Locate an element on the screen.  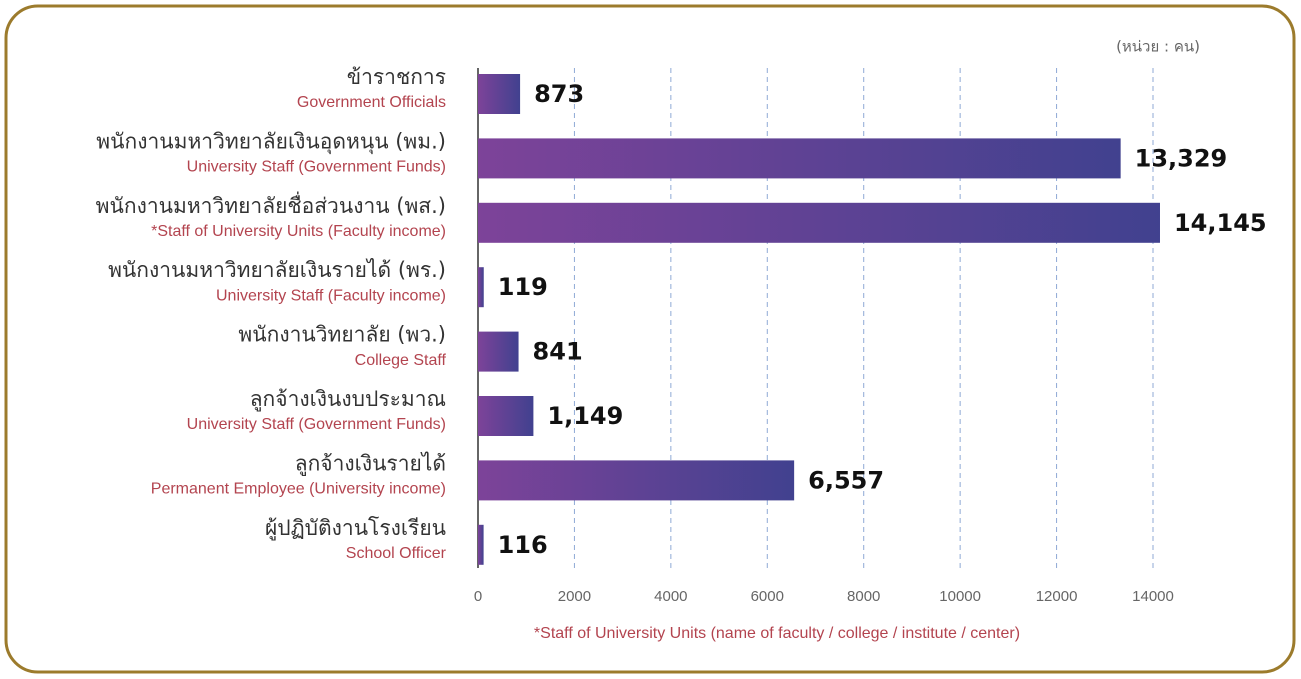
category-label-en: School Officer is located at coordinates (396, 553).